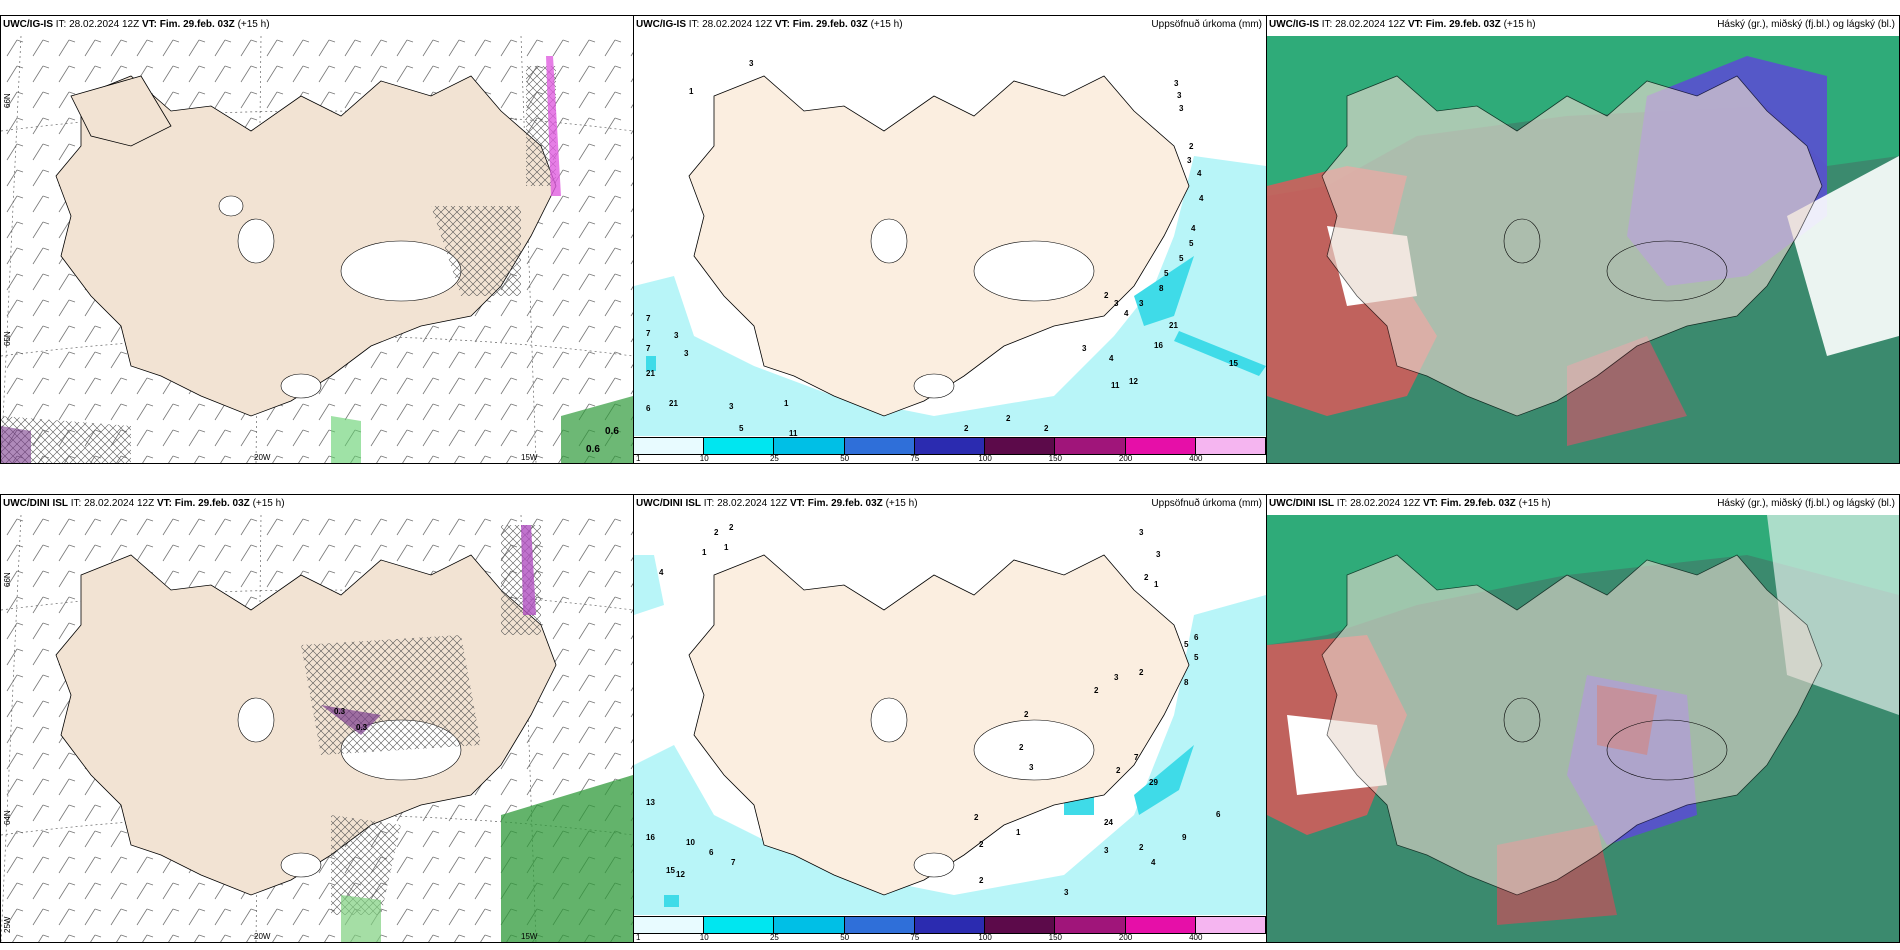 The width and height of the screenshot is (1900, 950). What do you see at coordinates (317, 728) in the screenshot?
I see `wind-map` at bounding box center [317, 728].